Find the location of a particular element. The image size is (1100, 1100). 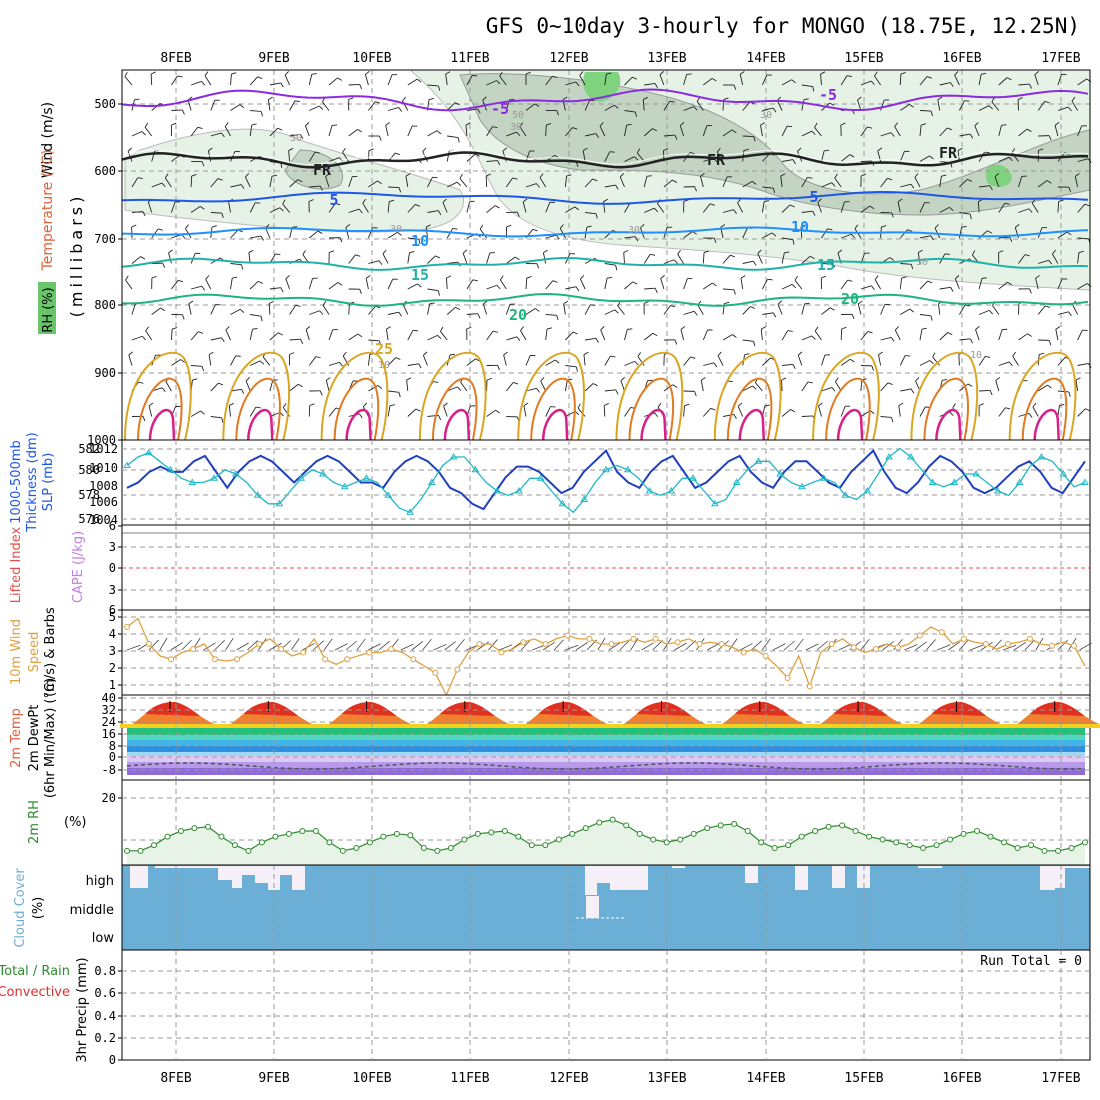

temp-hump-base is located at coordinates (858, 726).